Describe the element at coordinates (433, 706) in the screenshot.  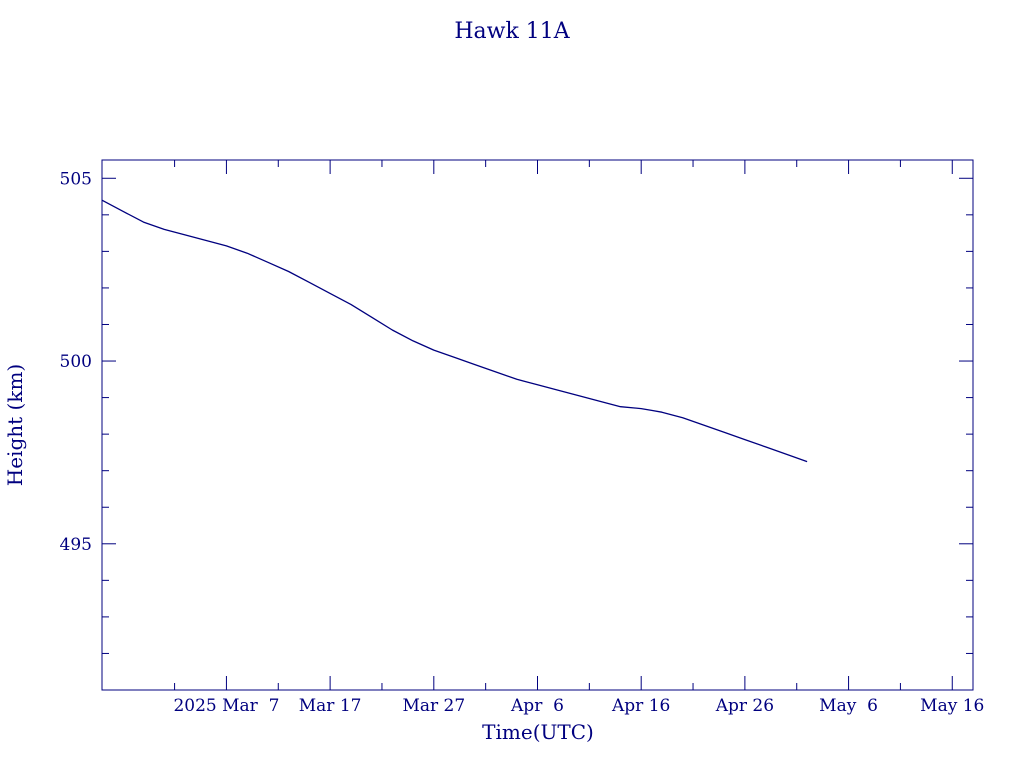
I see `x-tick-label: Mar 27` at that location.